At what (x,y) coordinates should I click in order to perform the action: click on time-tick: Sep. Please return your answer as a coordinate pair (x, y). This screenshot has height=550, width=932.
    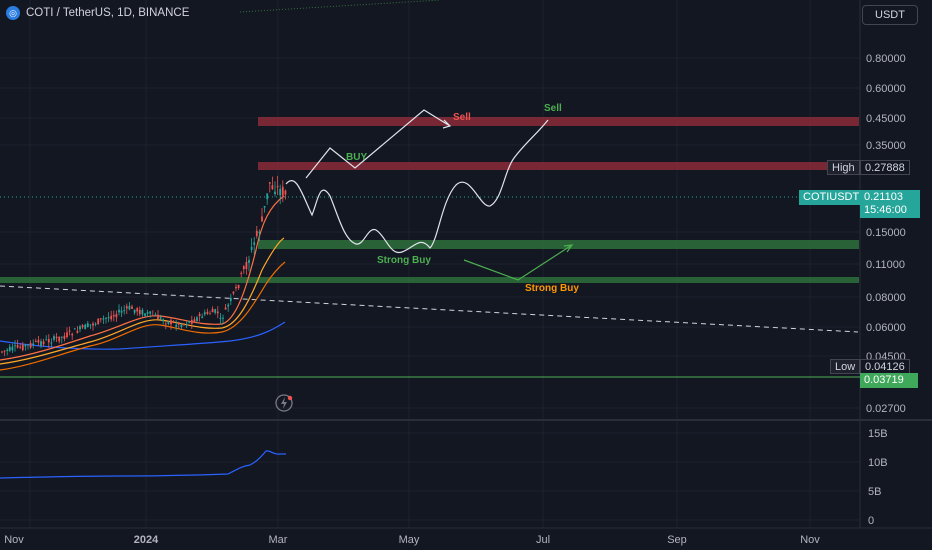
    Looking at the image, I should click on (677, 540).